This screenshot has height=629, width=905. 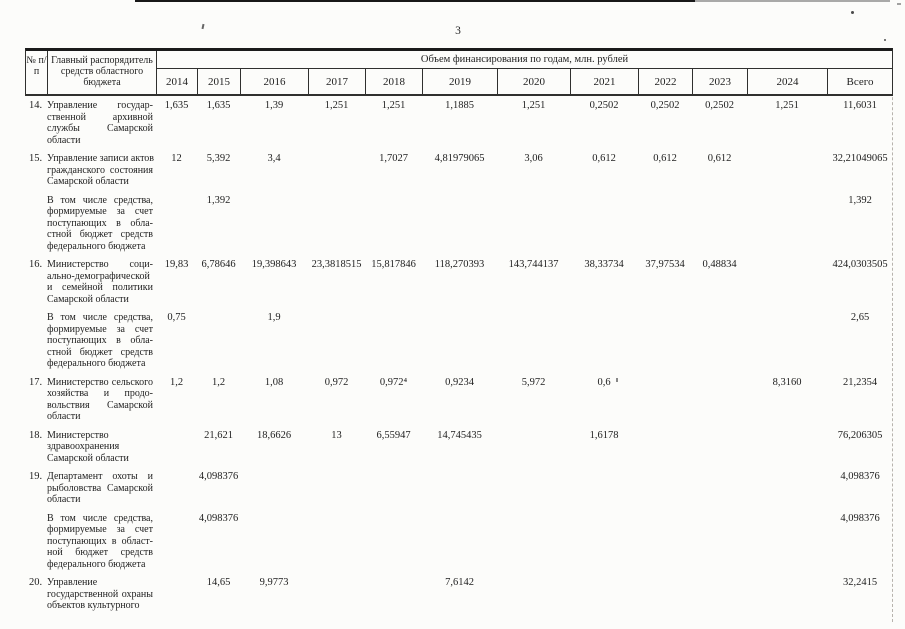 What do you see at coordinates (533, 158) in the screenshot?
I see `value-cell: 3,06` at bounding box center [533, 158].